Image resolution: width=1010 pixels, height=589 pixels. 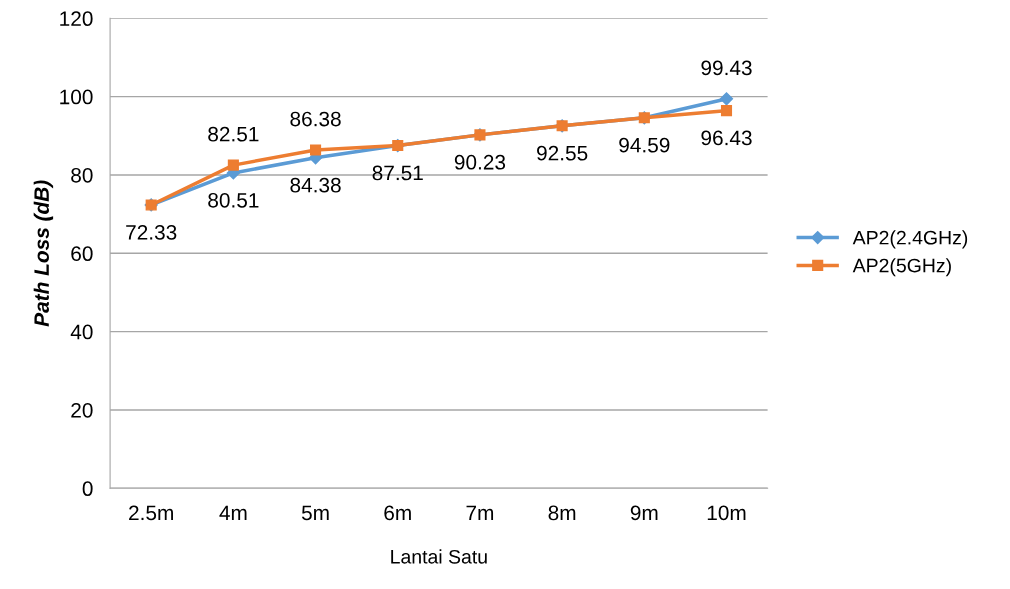 What do you see at coordinates (910, 239) in the screenshot?
I see `legend-label: AP2(2.4GHz)` at bounding box center [910, 239].